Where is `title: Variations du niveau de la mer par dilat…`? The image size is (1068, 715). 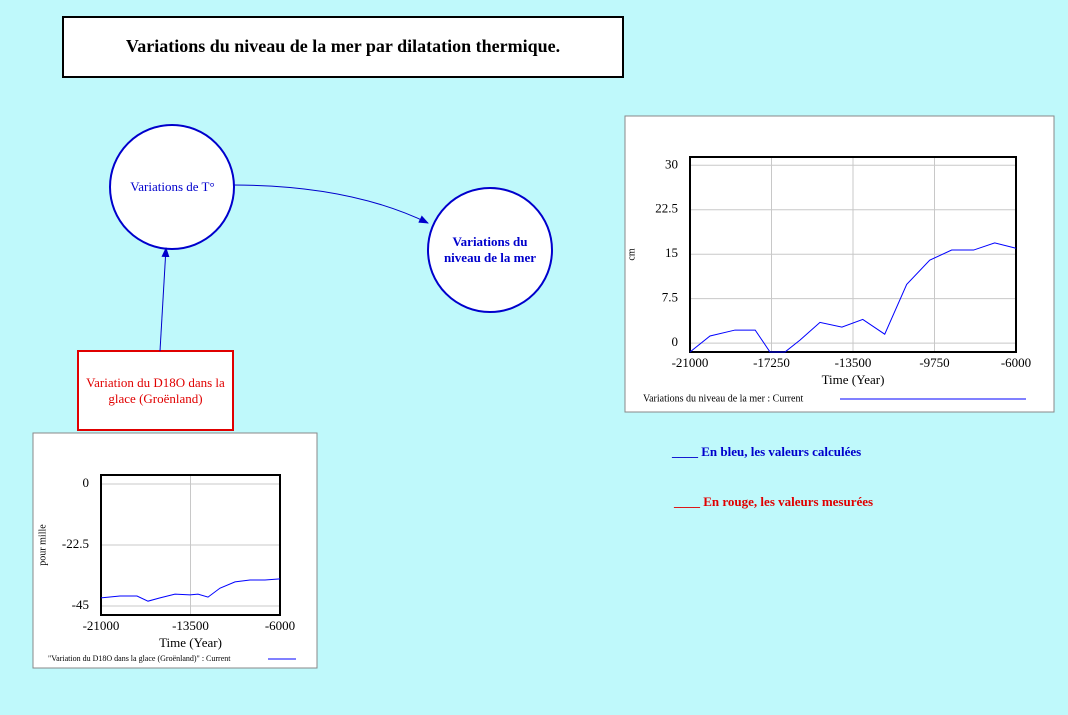
title: Variations du niveau de la mer par dilat… is located at coordinates (343, 46).